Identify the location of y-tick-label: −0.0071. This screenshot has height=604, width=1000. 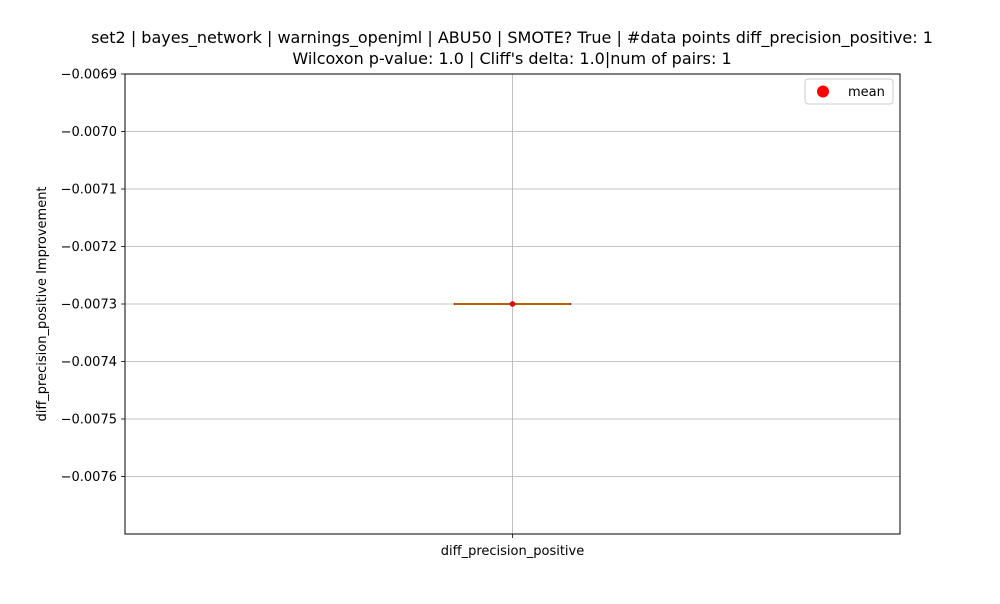
(89, 190).